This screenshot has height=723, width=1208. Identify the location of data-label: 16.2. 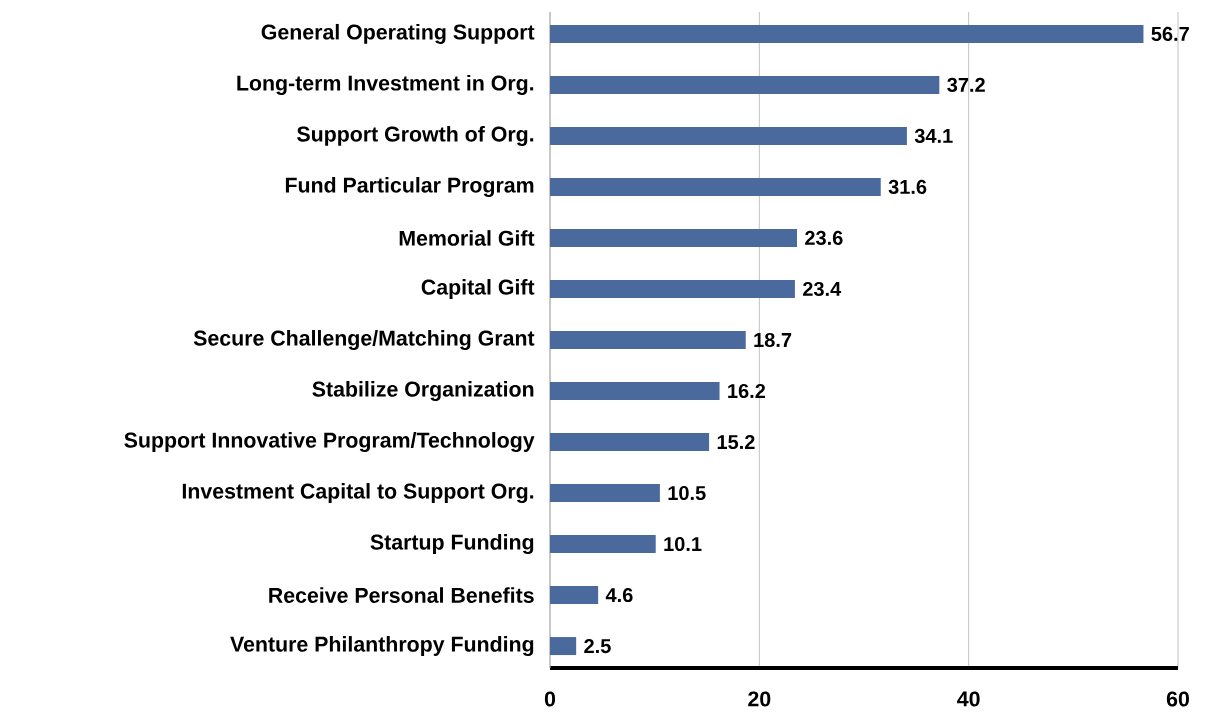
(747, 391).